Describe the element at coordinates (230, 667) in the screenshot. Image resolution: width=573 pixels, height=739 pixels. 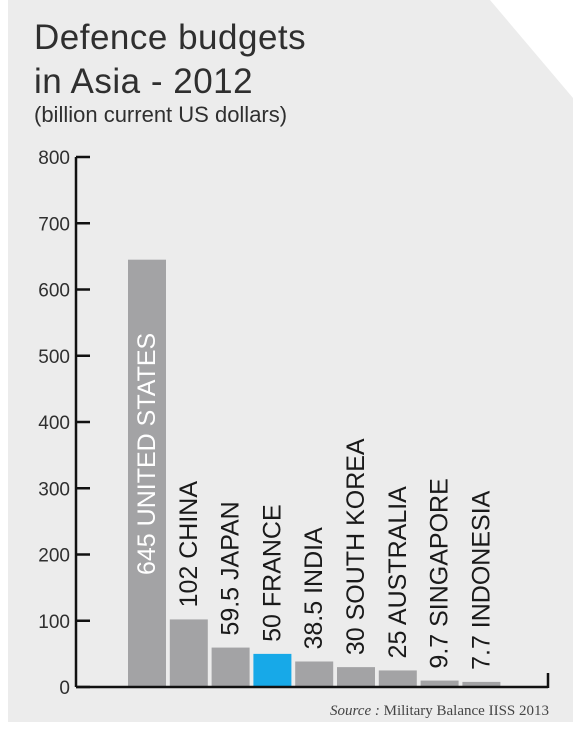
I see `bar-japan` at that location.